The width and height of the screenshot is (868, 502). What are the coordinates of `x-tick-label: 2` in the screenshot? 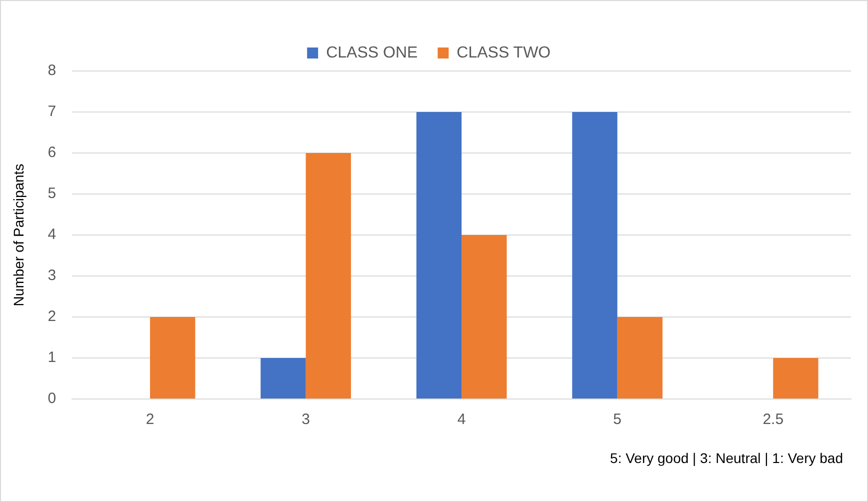 It's located at (150, 419).